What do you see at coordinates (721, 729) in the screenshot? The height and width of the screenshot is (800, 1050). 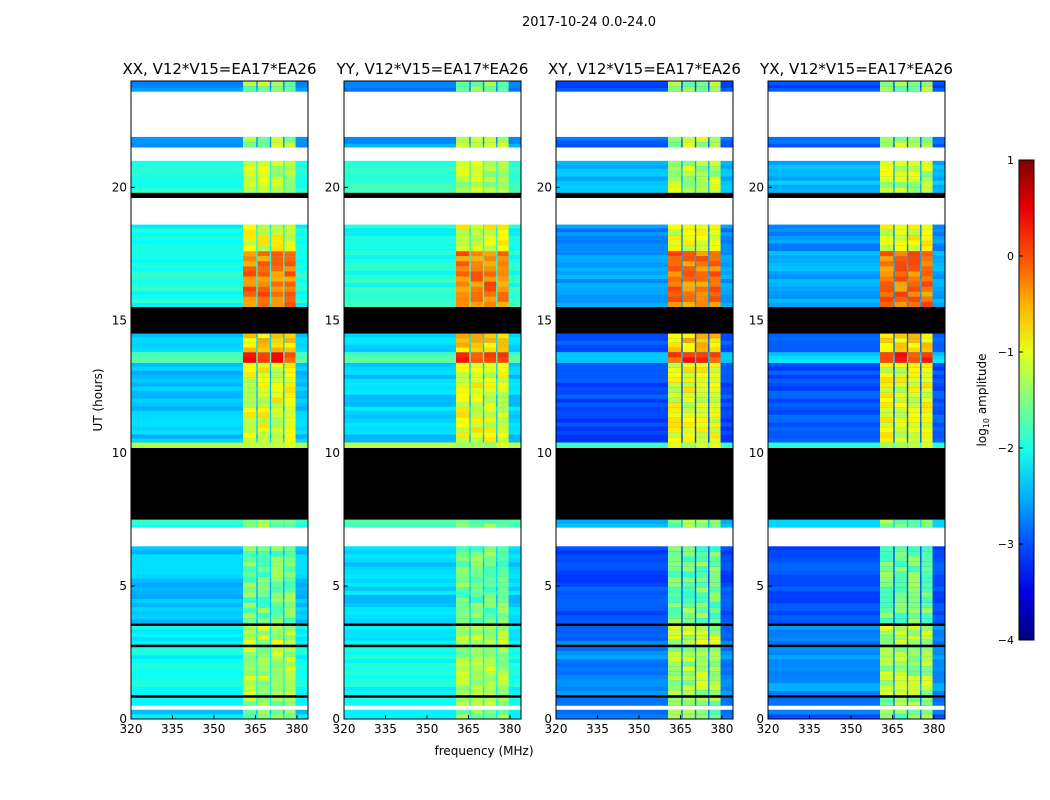 I see `x-tick-label: 380` at bounding box center [721, 729].